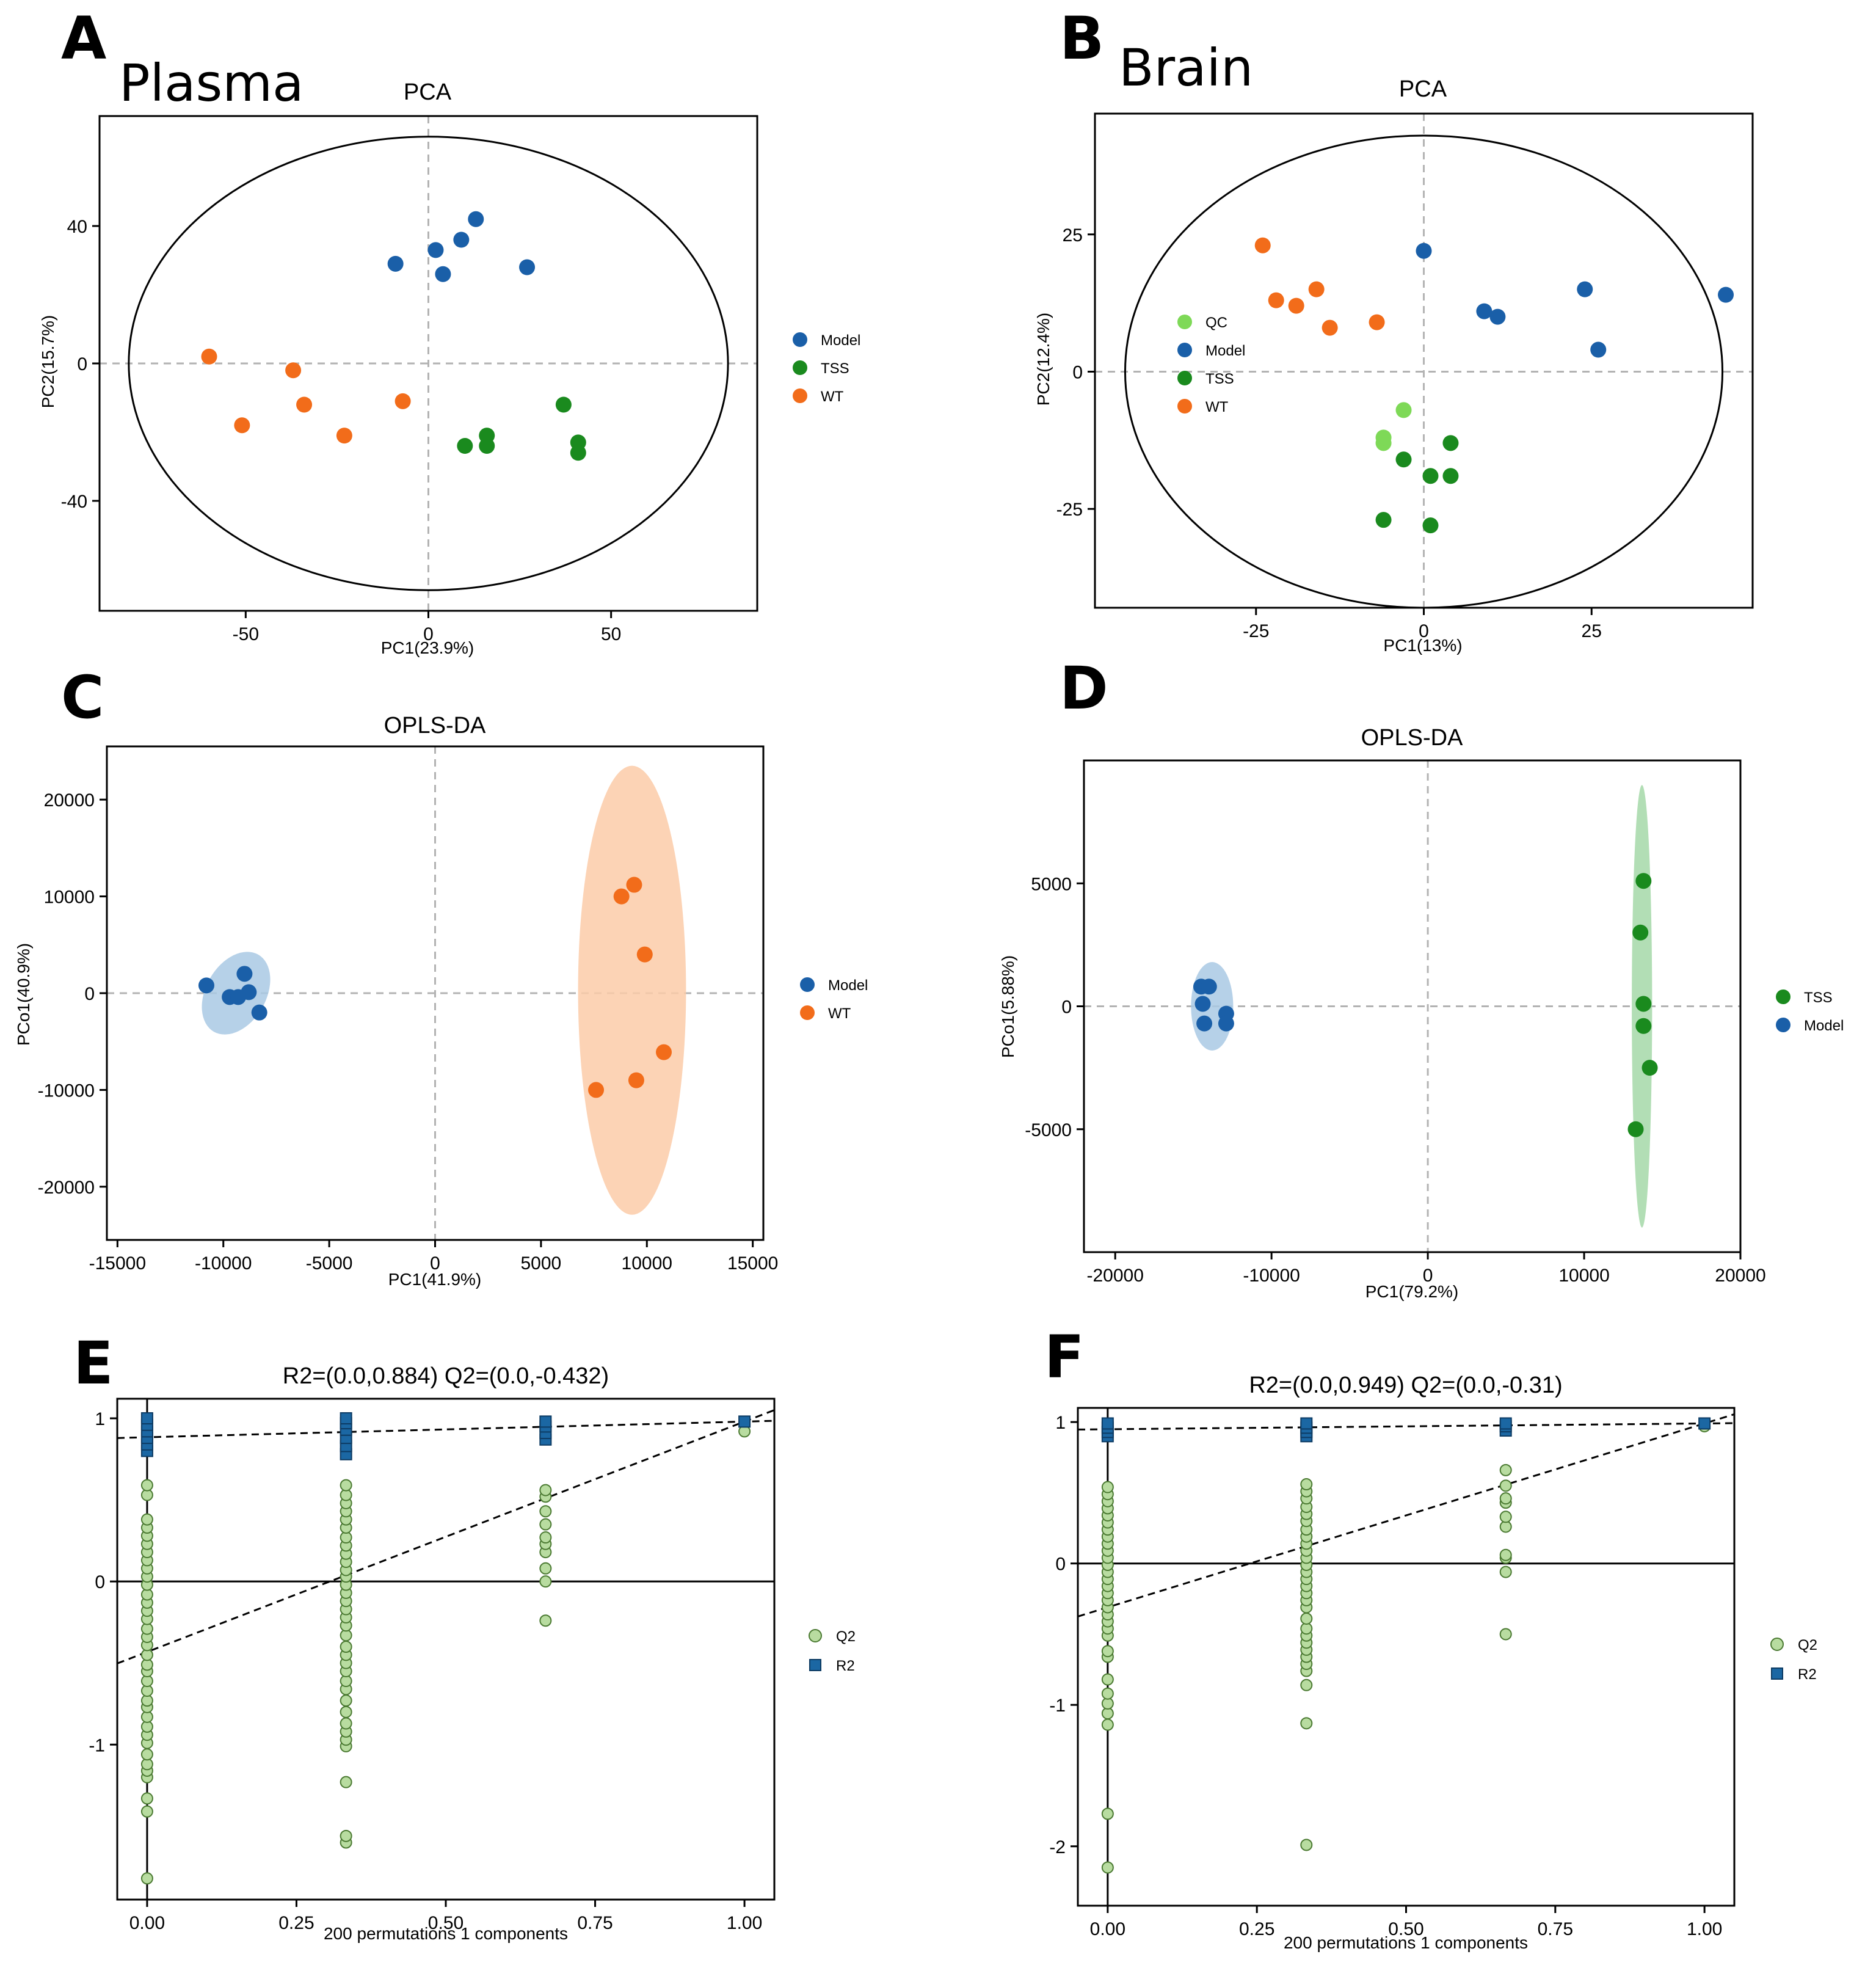 The image size is (1876, 1979). What do you see at coordinates (1216, 323) in the screenshot?
I see `legend-label: QC` at bounding box center [1216, 323].